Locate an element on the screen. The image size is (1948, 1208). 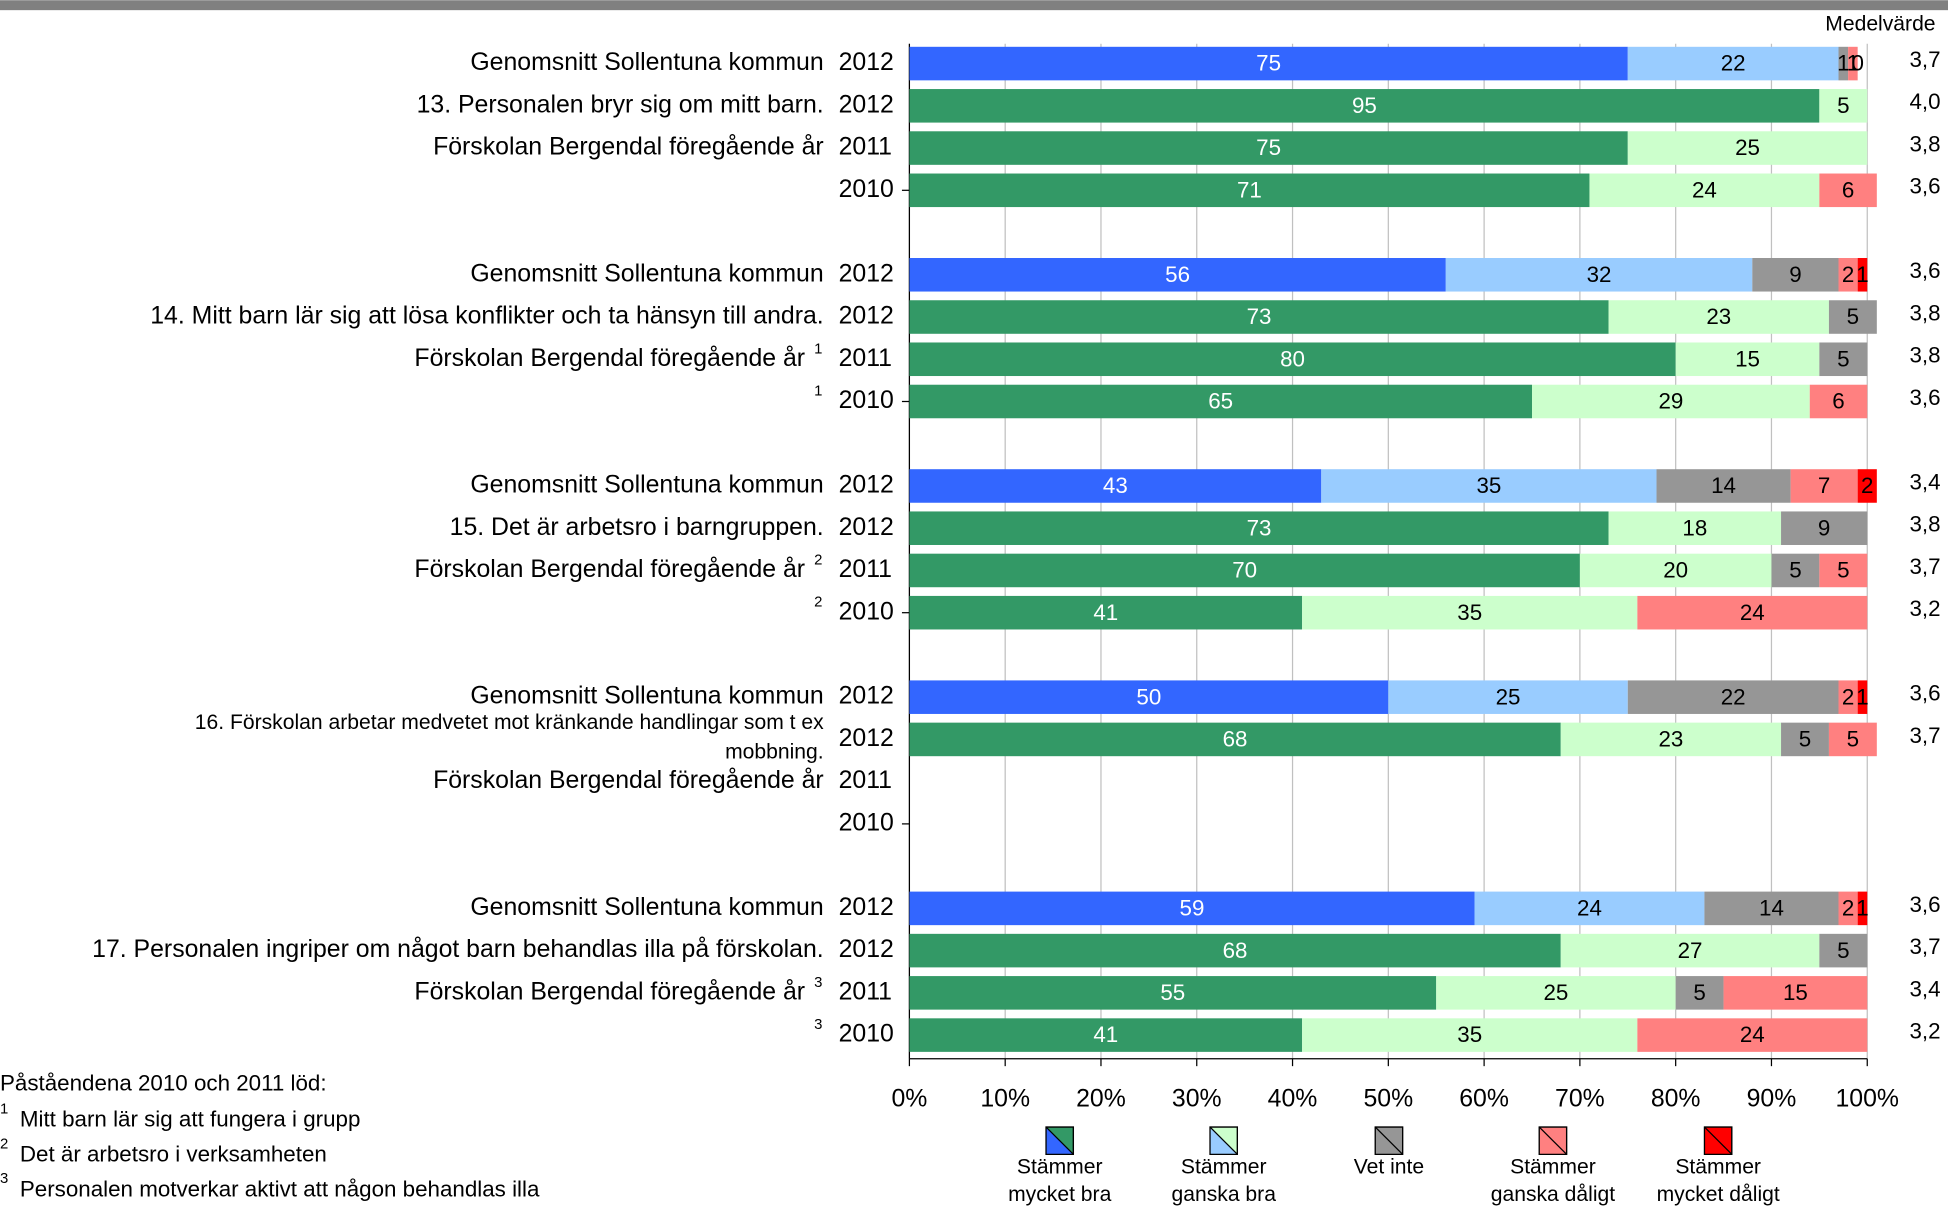
segment-label: 27 is located at coordinates (1690, 950).